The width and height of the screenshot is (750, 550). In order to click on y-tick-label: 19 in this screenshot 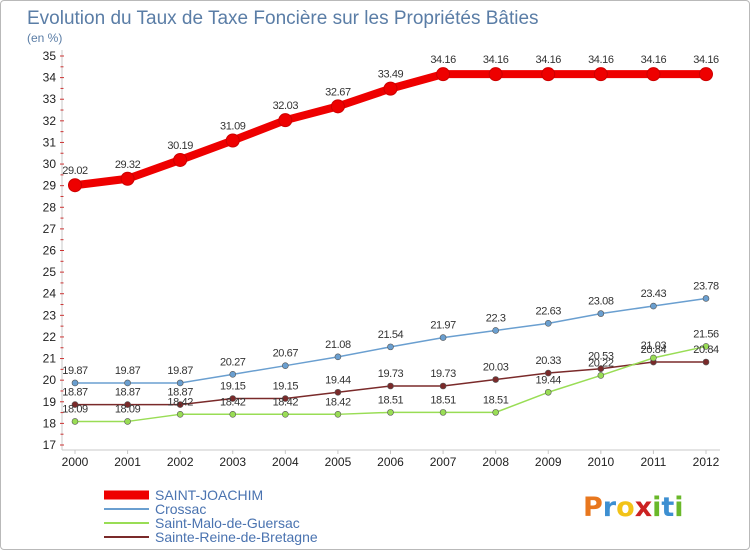, I will do `click(50, 402)`.